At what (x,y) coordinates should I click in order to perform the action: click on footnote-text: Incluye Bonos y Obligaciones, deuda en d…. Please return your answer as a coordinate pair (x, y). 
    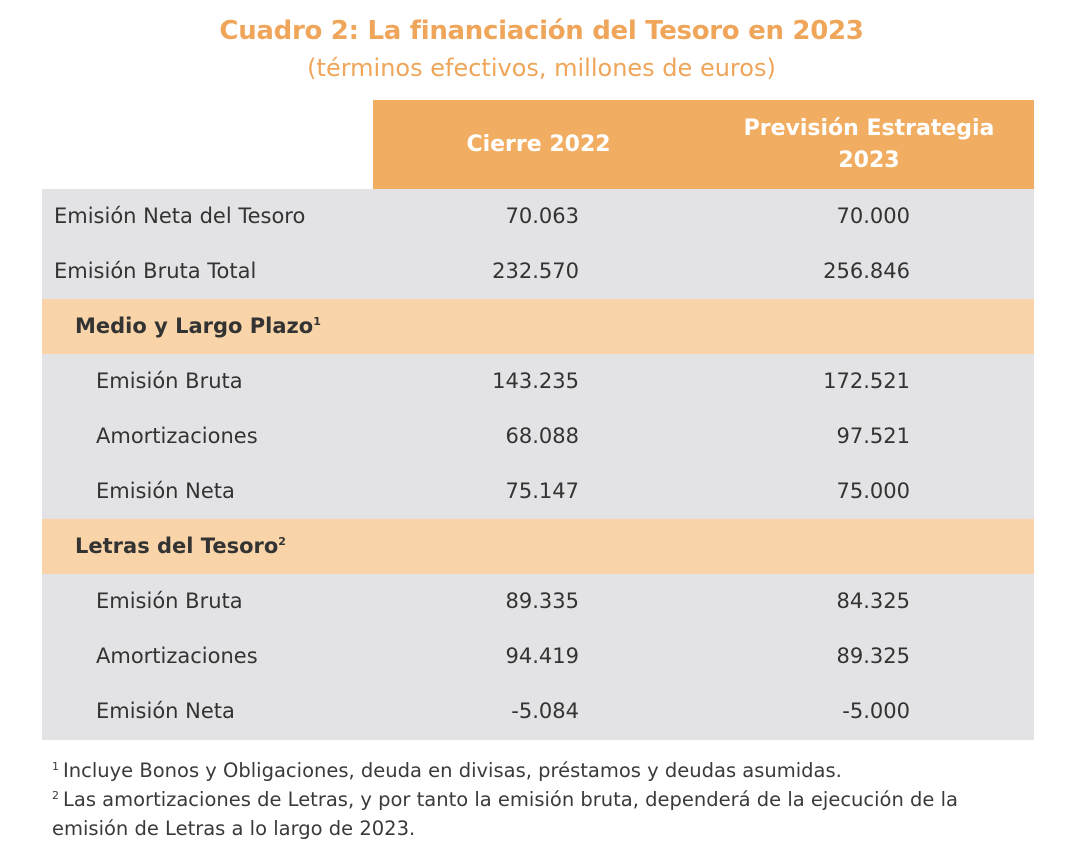
    Looking at the image, I should click on (452, 770).